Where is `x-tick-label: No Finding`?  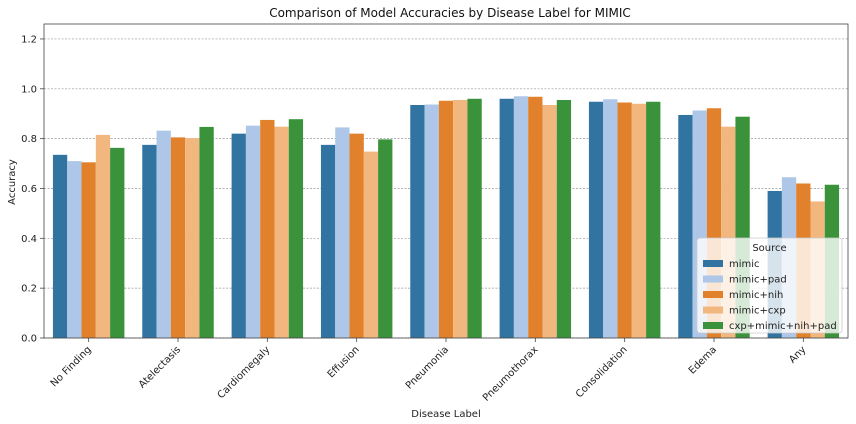
x-tick-label: No Finding is located at coordinates (71, 366).